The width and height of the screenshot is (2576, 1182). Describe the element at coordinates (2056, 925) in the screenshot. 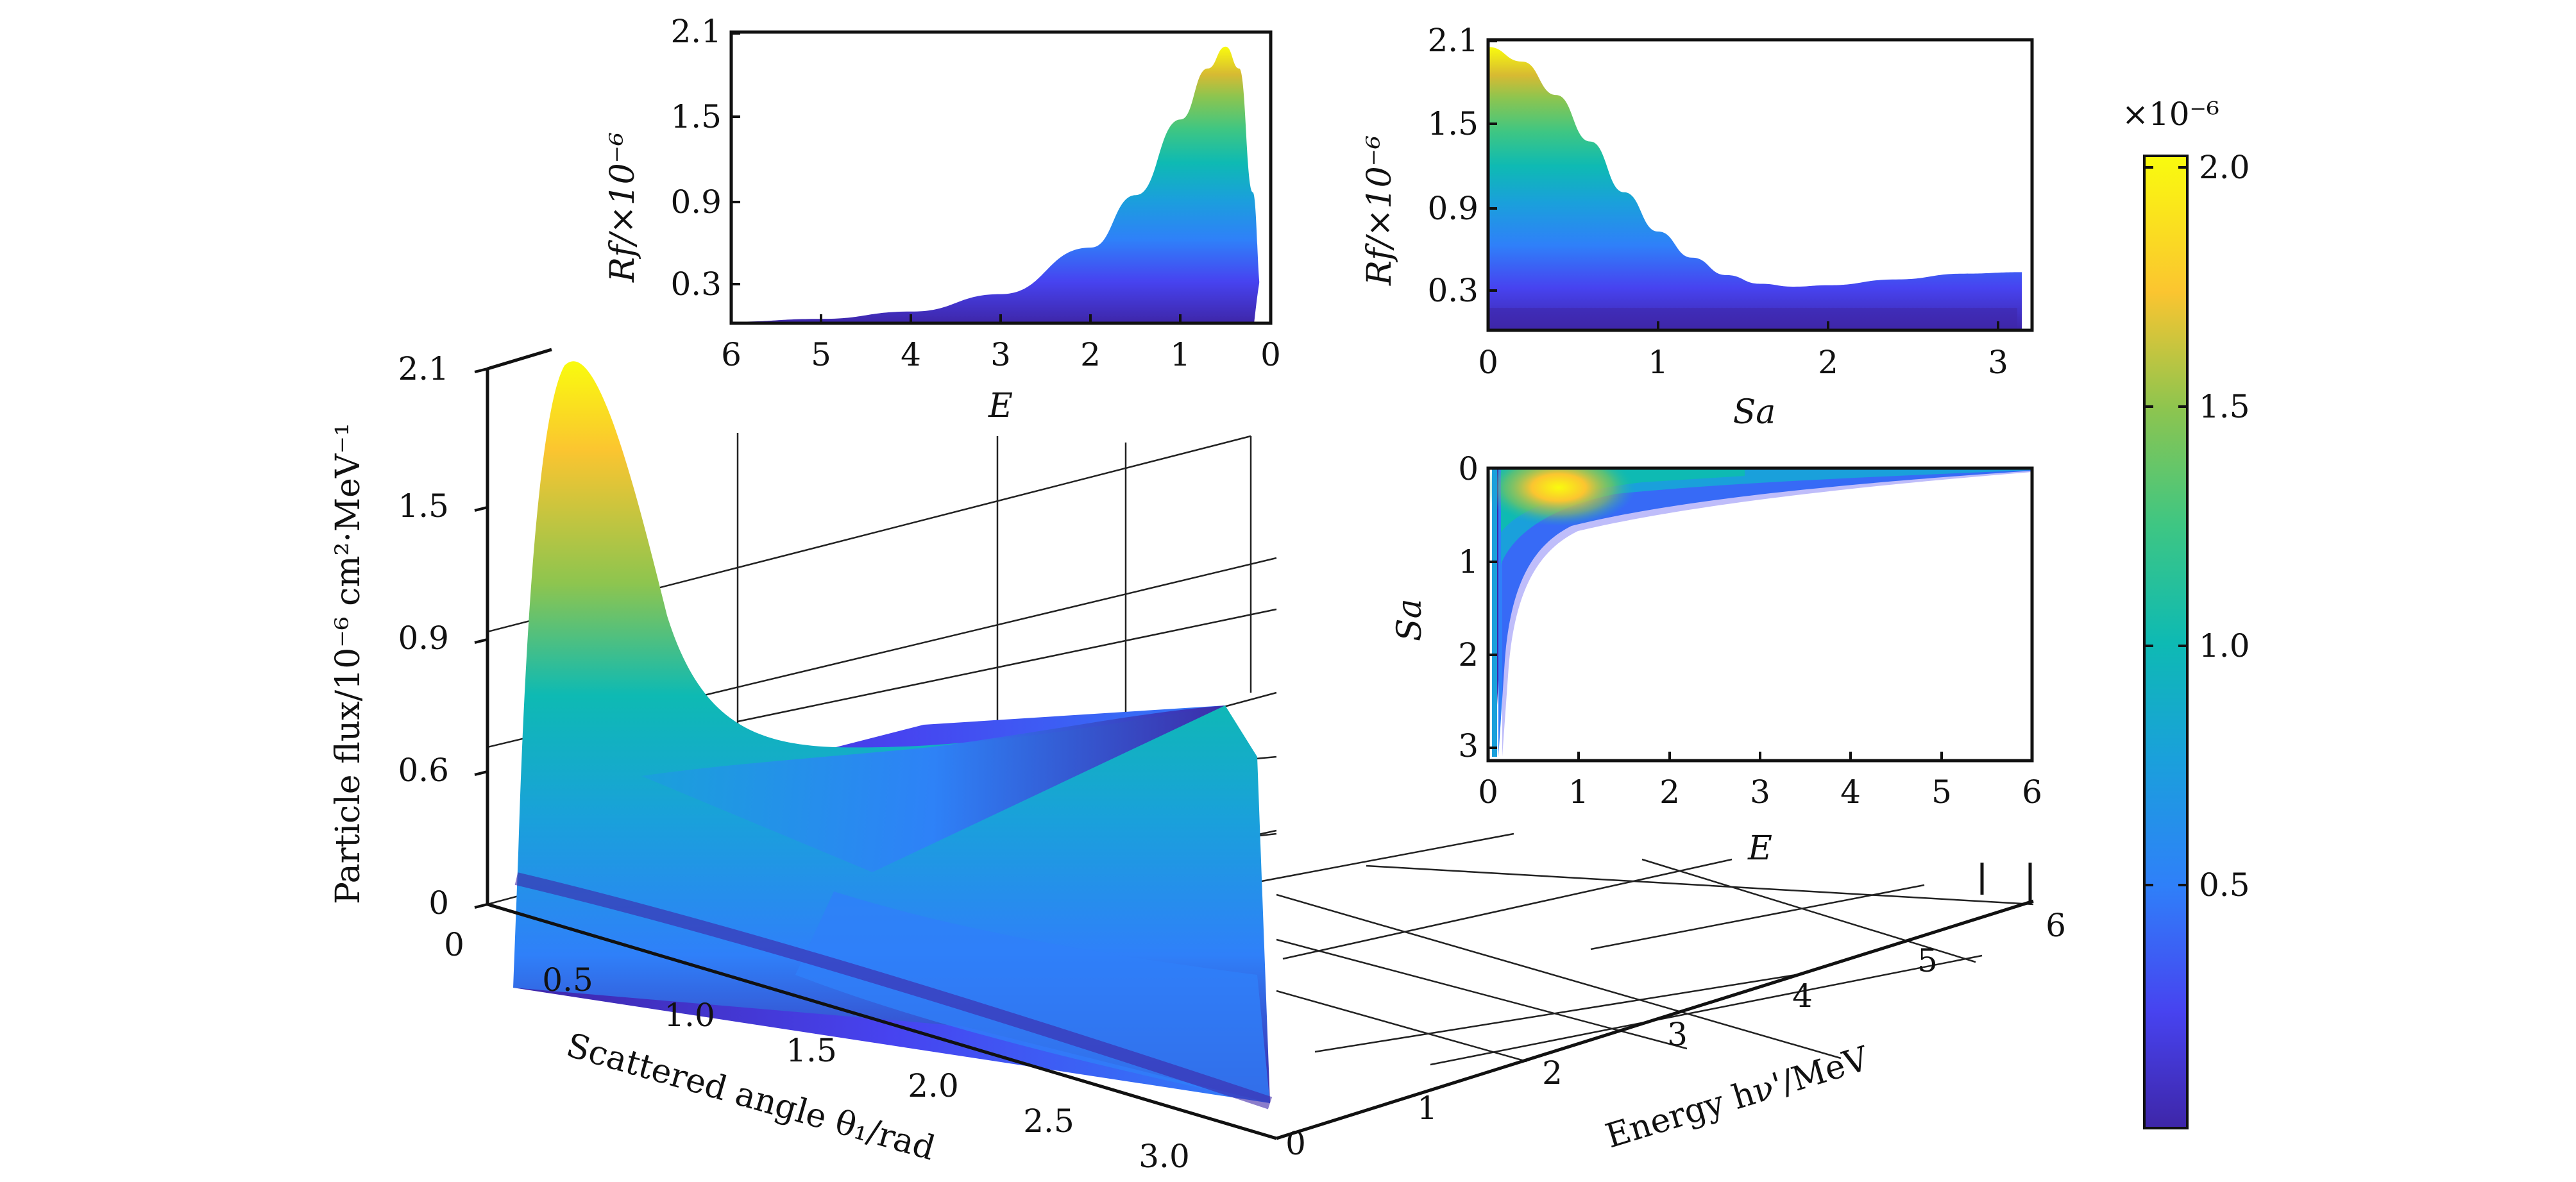

I see `energy-tick: 6` at that location.